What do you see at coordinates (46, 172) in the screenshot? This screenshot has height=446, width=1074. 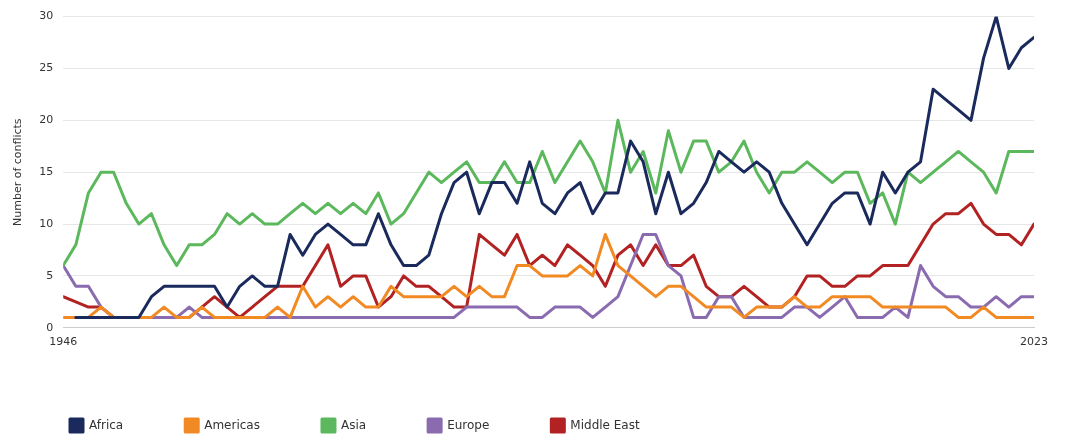 I see `y-tick-label: 15` at bounding box center [46, 172].